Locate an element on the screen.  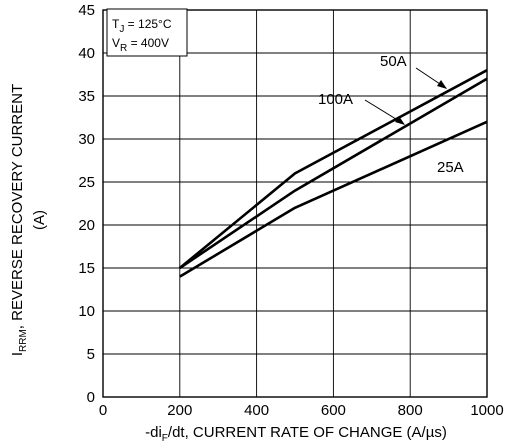
series-labels: 50A 100A 25A is located at coordinates (391, 114).